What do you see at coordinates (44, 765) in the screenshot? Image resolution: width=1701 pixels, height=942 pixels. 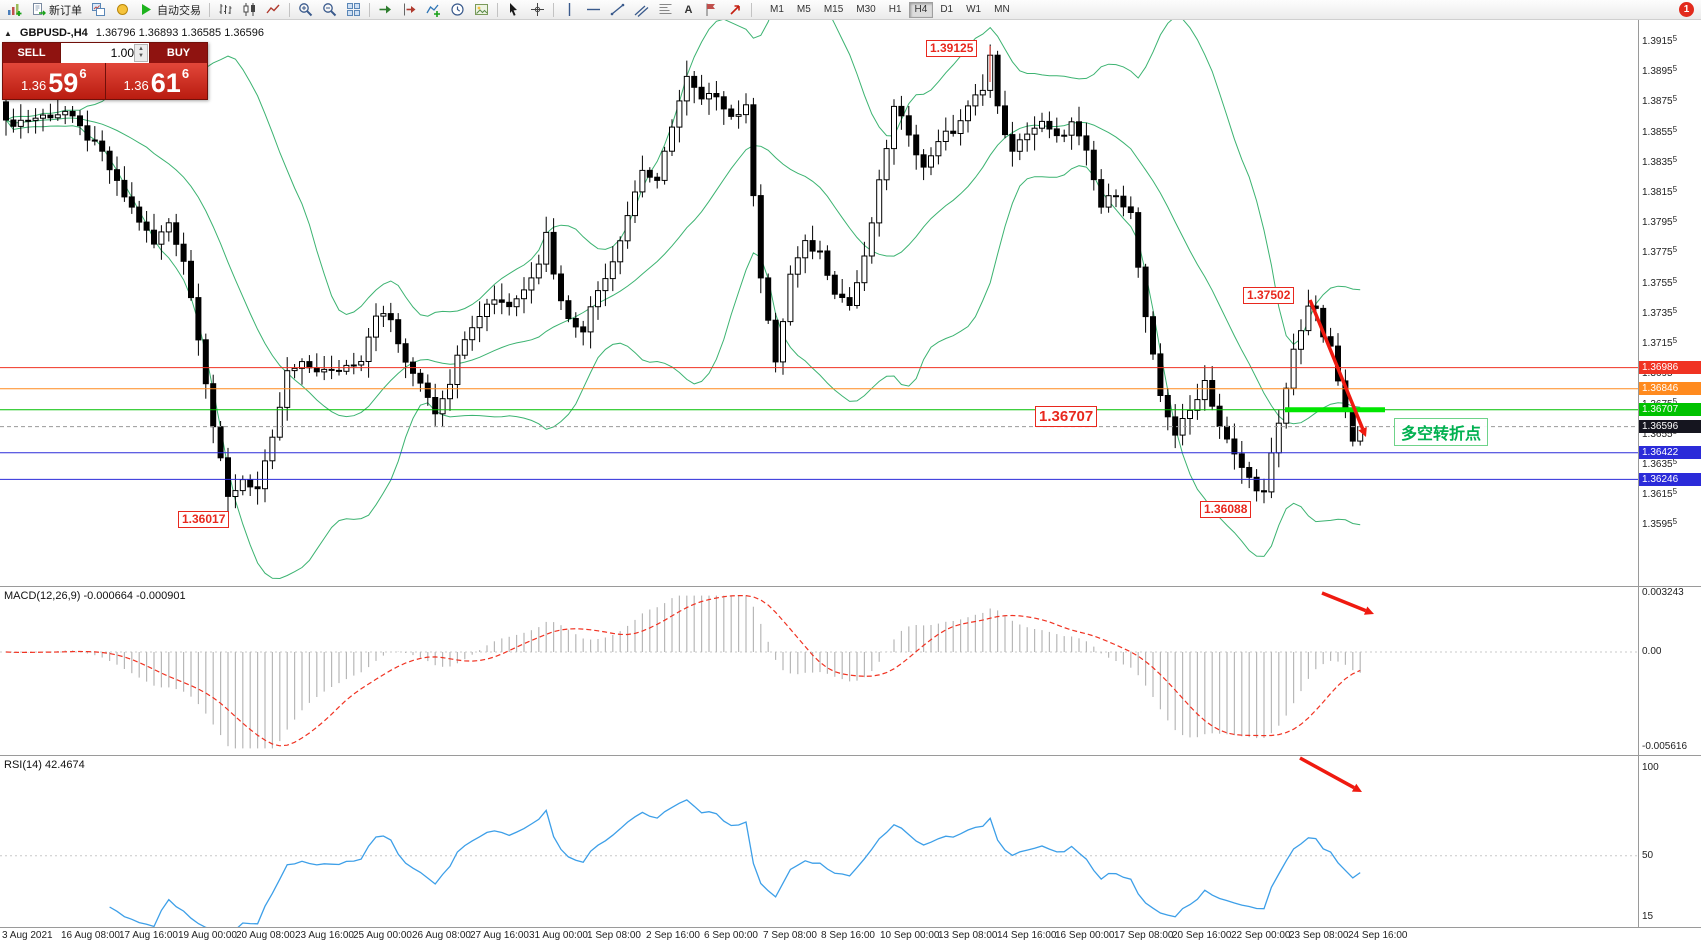 I see `rsi-label: RSI(14) 42.4674` at bounding box center [44, 765].